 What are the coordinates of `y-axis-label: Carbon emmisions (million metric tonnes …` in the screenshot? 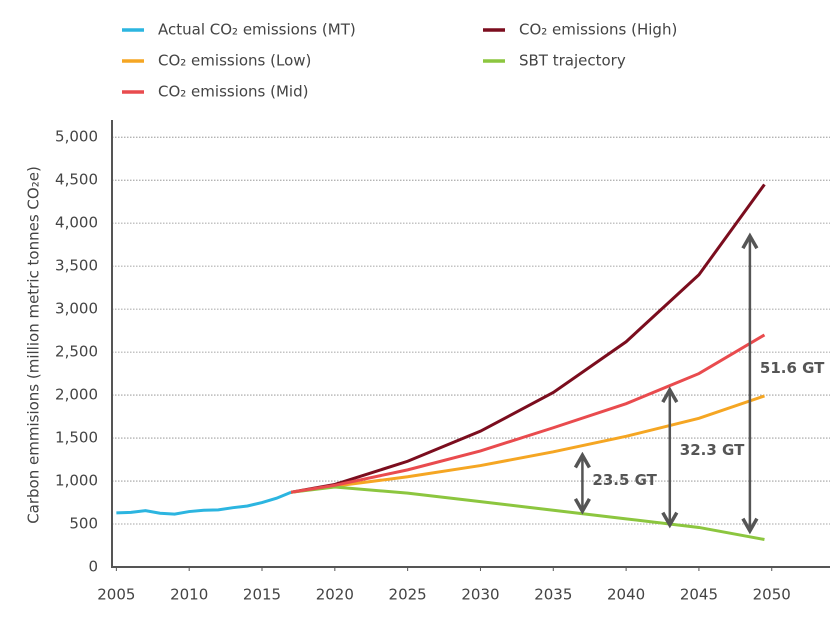 It's located at (34, 345).